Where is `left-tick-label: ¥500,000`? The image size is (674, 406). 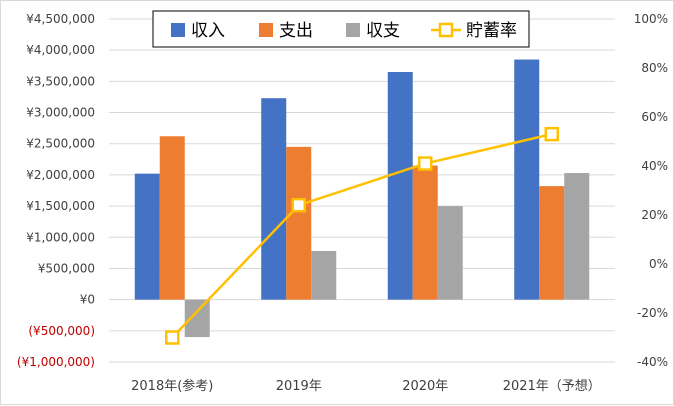 left-tick-label: ¥500,000 is located at coordinates (66, 268).